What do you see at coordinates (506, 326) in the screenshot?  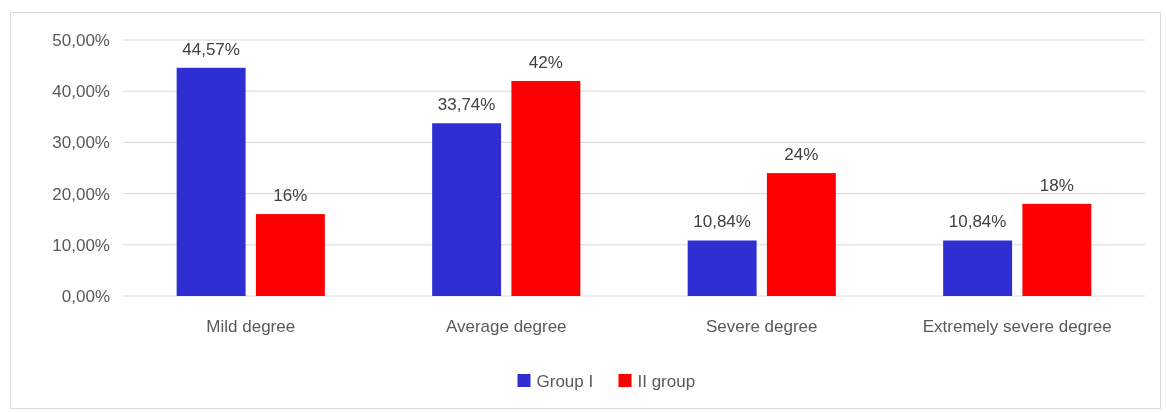 I see `x-tick-label: Average degree` at bounding box center [506, 326].